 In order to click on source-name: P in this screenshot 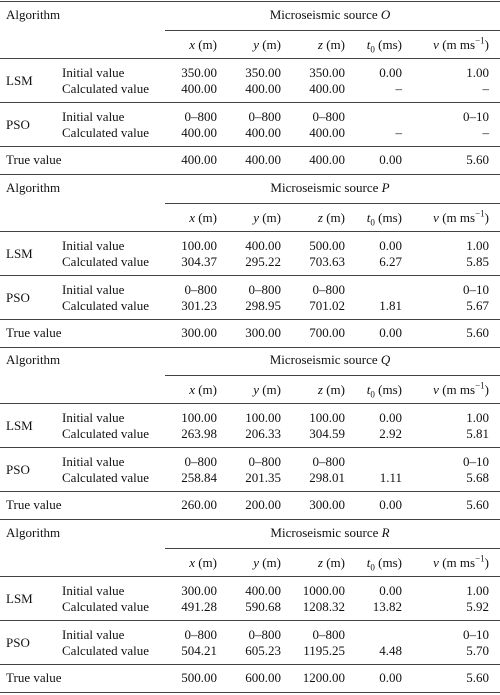, I will do `click(385, 187)`.